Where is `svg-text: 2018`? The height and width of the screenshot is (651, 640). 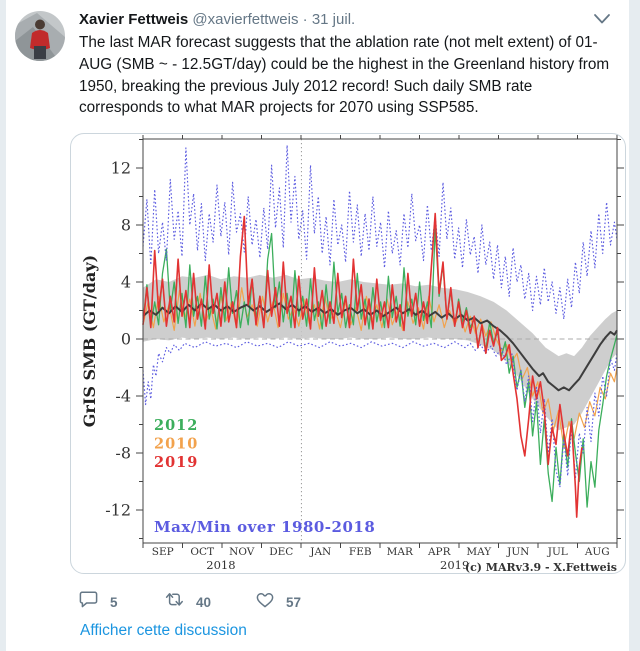
svg-text: 2018 is located at coordinates (220, 565).